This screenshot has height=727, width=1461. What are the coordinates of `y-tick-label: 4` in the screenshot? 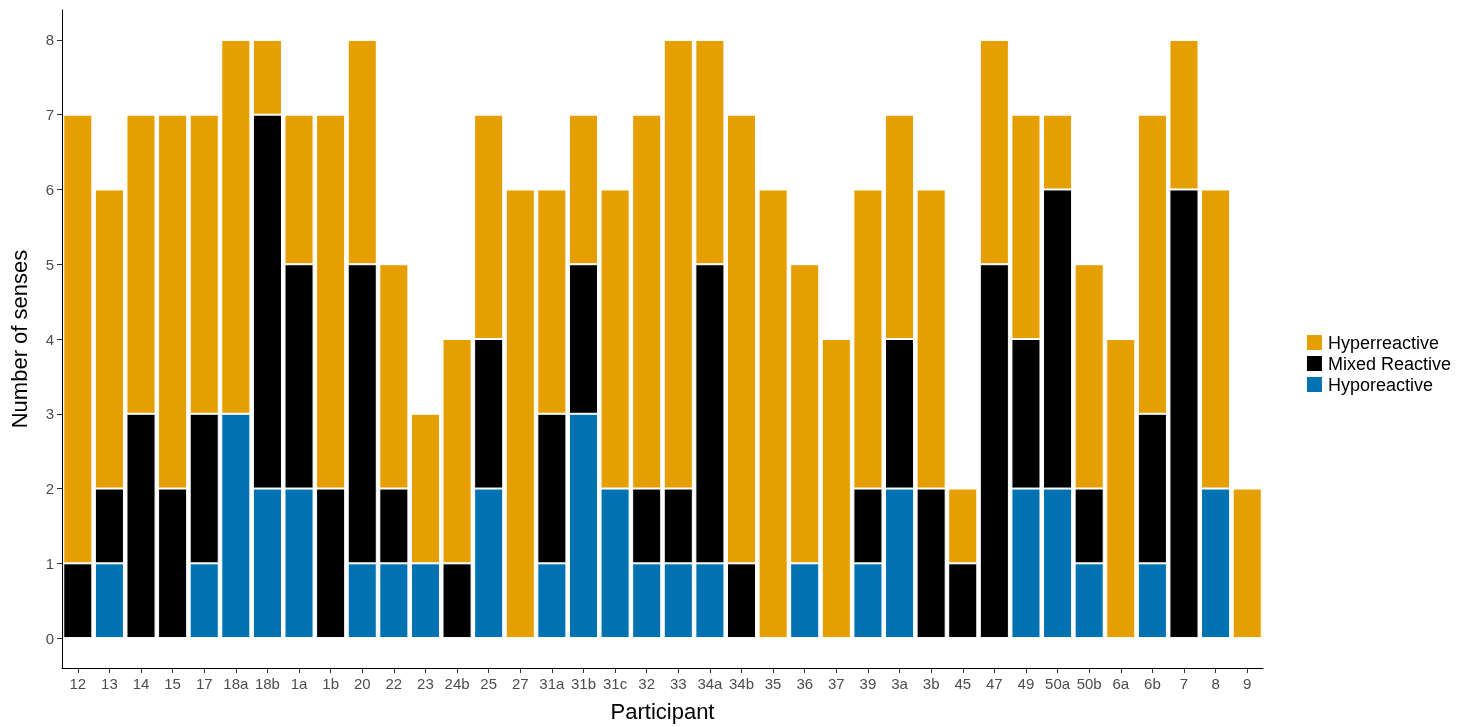 It's located at (49, 339).